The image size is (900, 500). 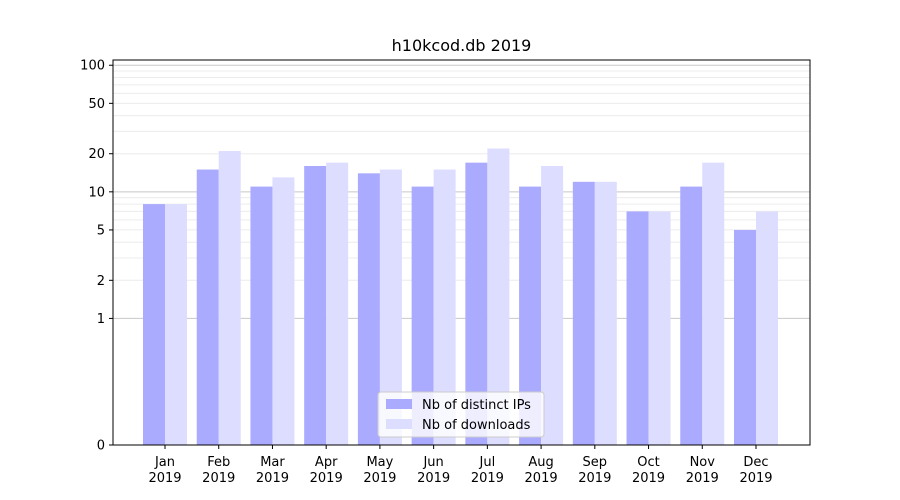 I want to click on x-tick-label: Dec, so click(x=755, y=462).